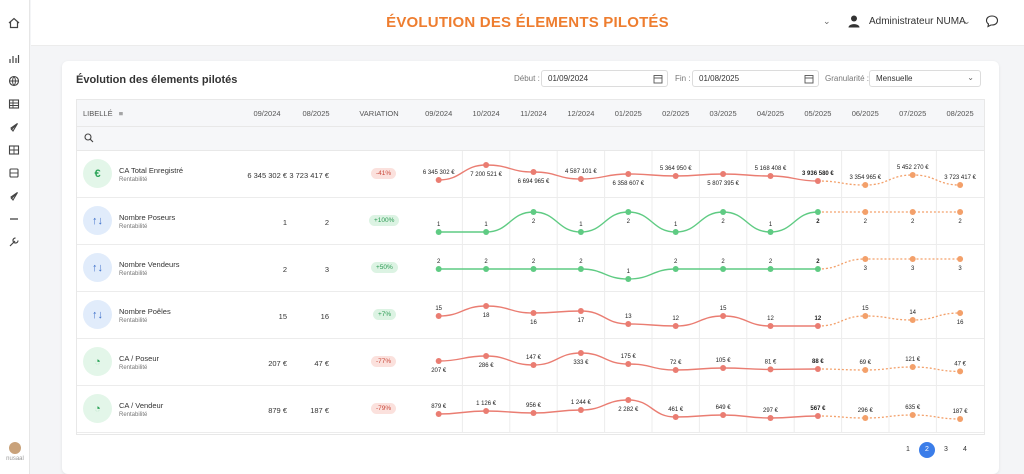 This screenshot has width=1024, height=474. I want to click on page-title: ÉVOLUTION DES ÉLEMENTS PILOTÉS, so click(527, 22).